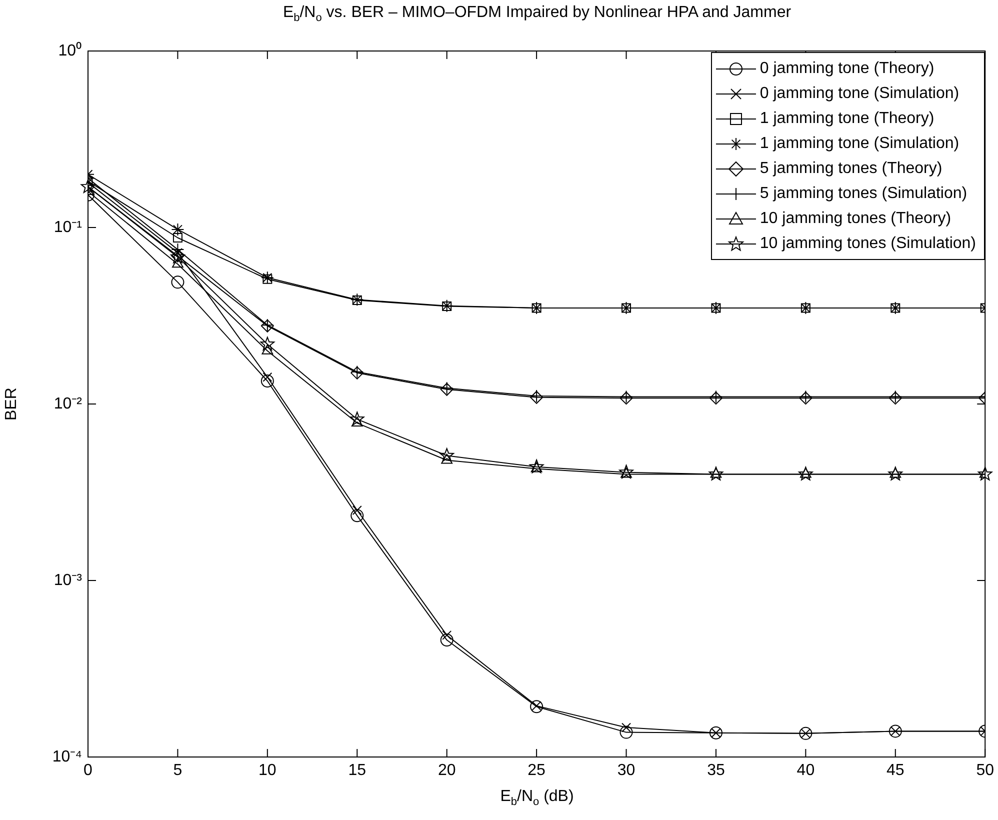 The width and height of the screenshot is (998, 820). What do you see at coordinates (11, 404) in the screenshot?
I see `y-axis-title: BER` at bounding box center [11, 404].